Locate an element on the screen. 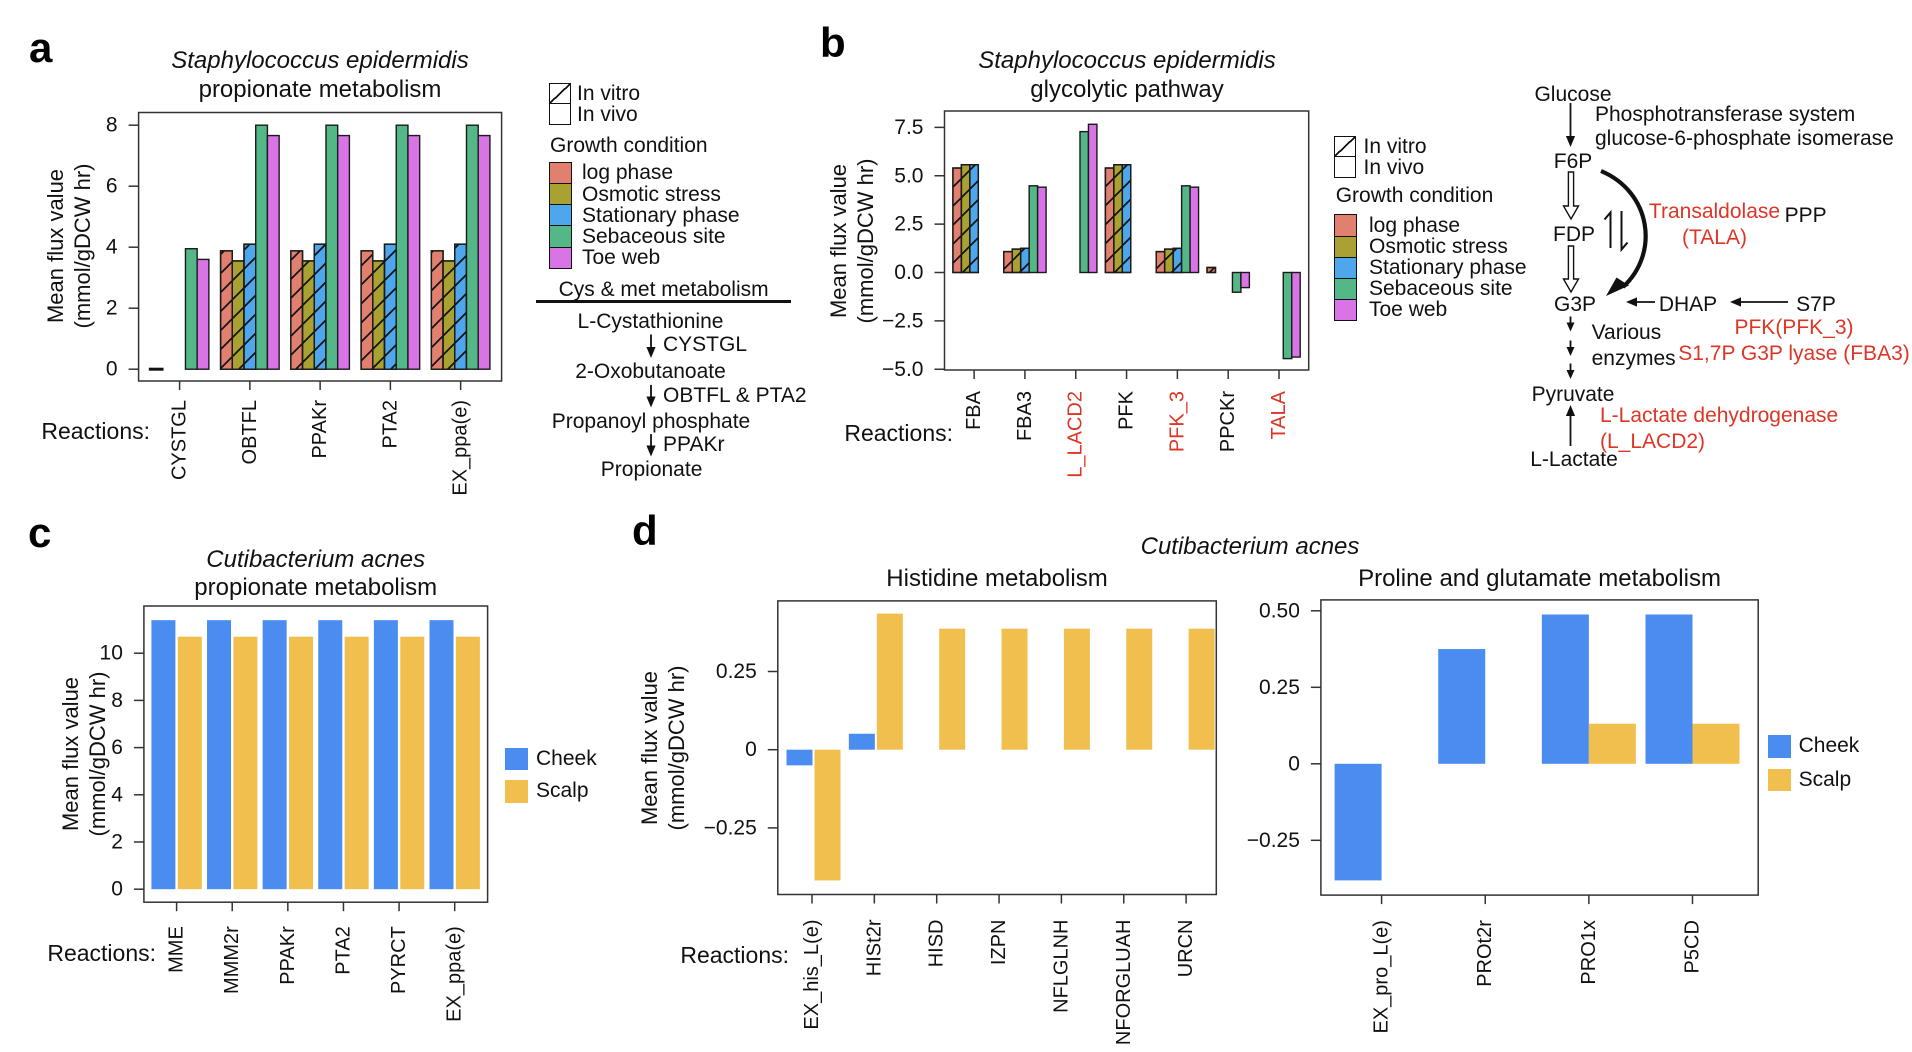 The width and height of the screenshot is (1912, 1052). panel-a-title-sub: propionate metabolism is located at coordinates (320, 89).